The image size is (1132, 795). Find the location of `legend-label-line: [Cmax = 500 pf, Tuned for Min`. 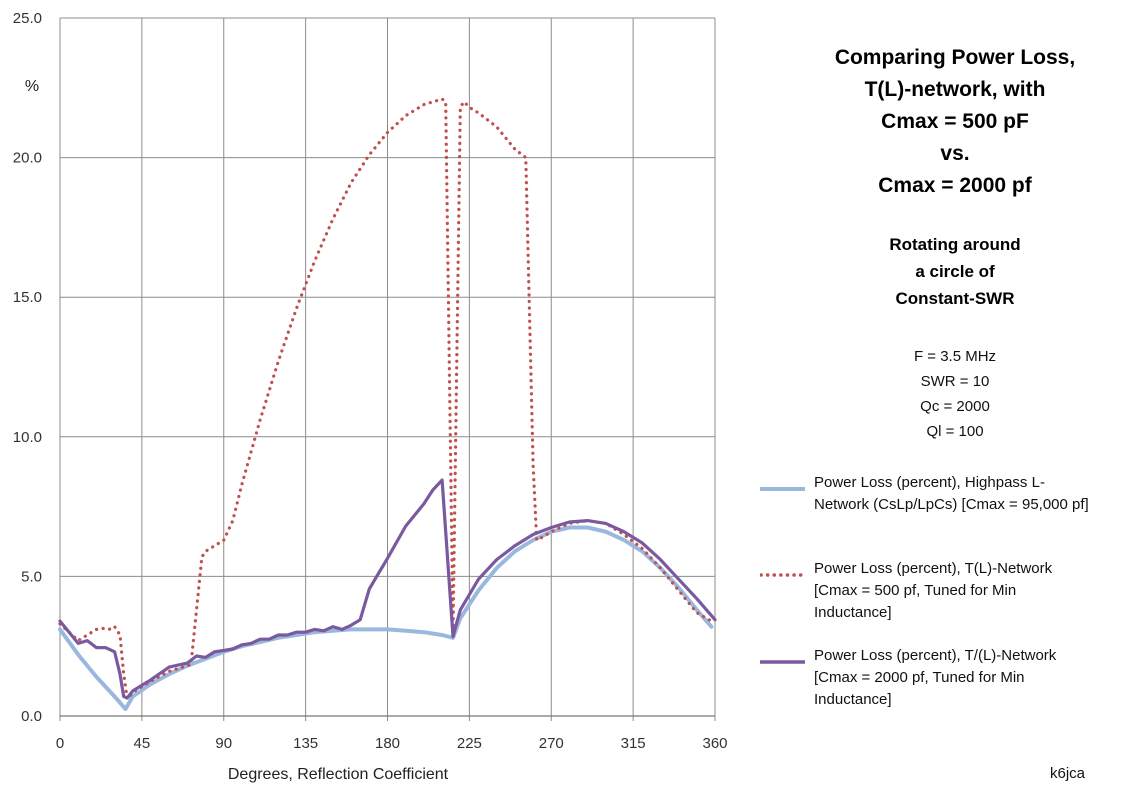

legend-label-line: [Cmax = 500 pf, Tuned for Min is located at coordinates (915, 590).